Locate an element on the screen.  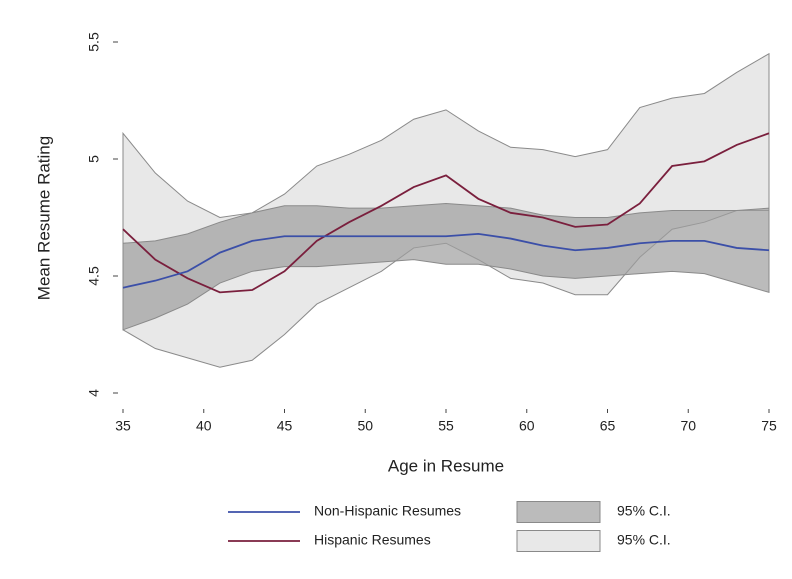
x-tick-label: 40 is located at coordinates (204, 426).